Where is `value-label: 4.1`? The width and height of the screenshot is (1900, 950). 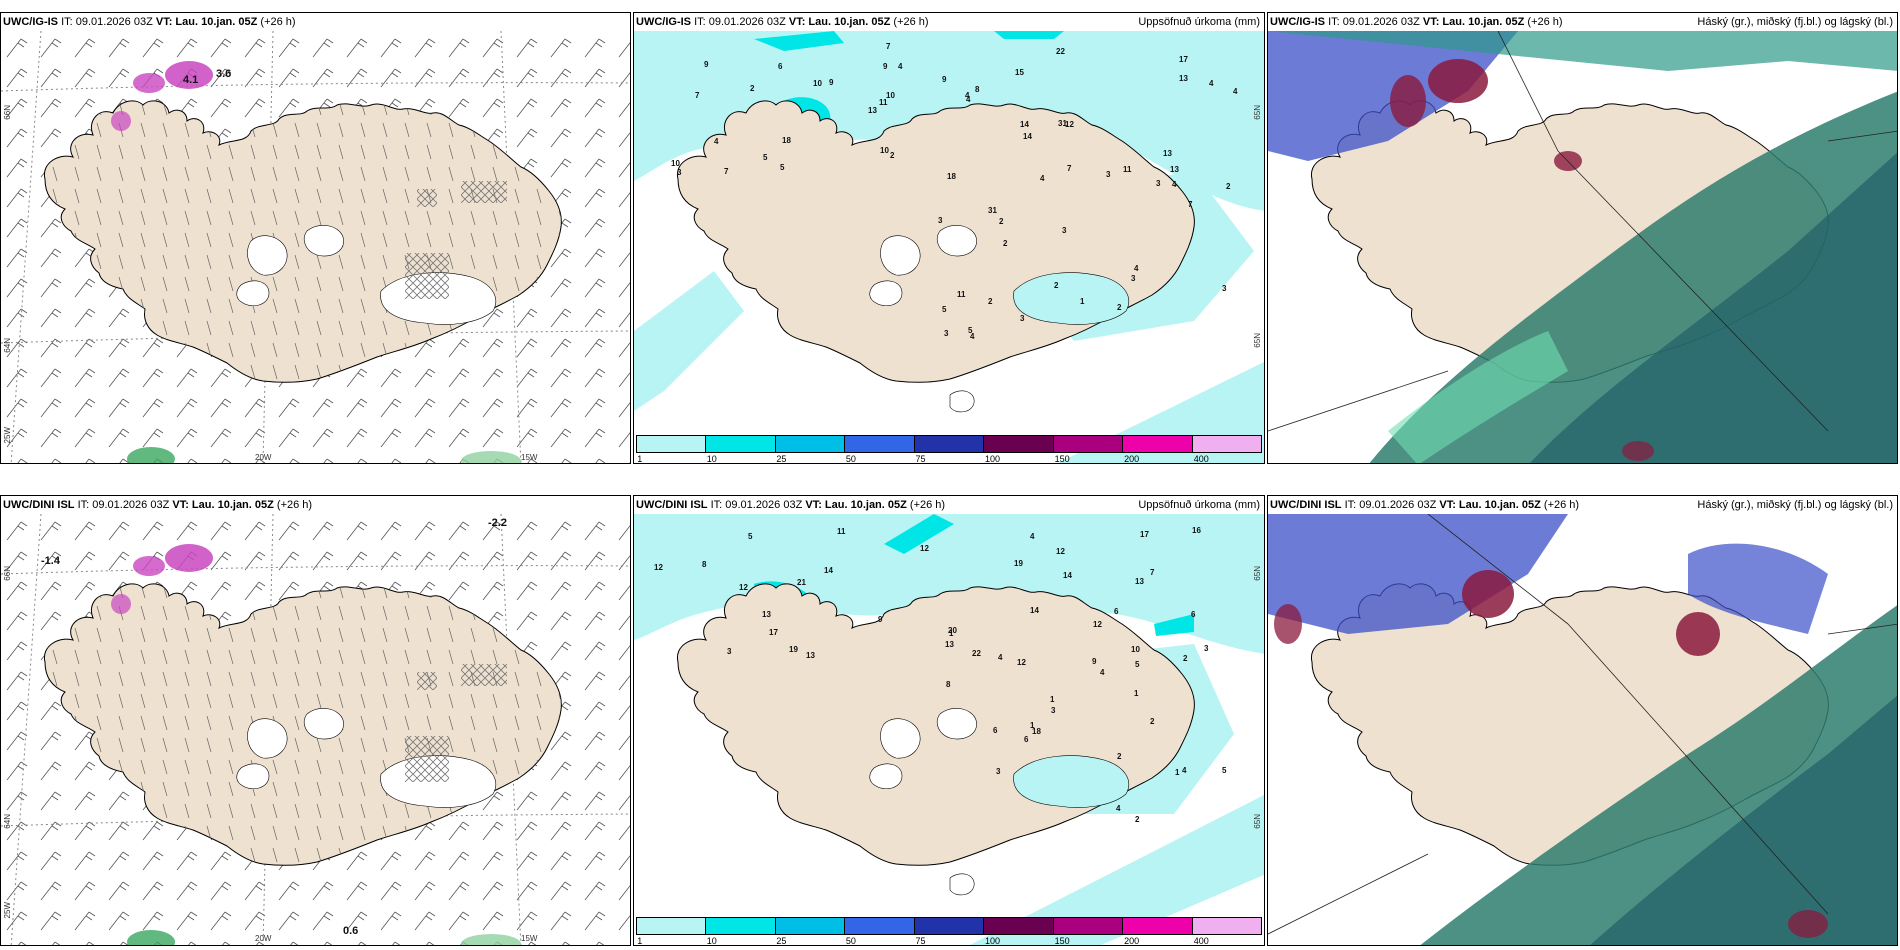
value-label: 4.1 is located at coordinates (190, 80).